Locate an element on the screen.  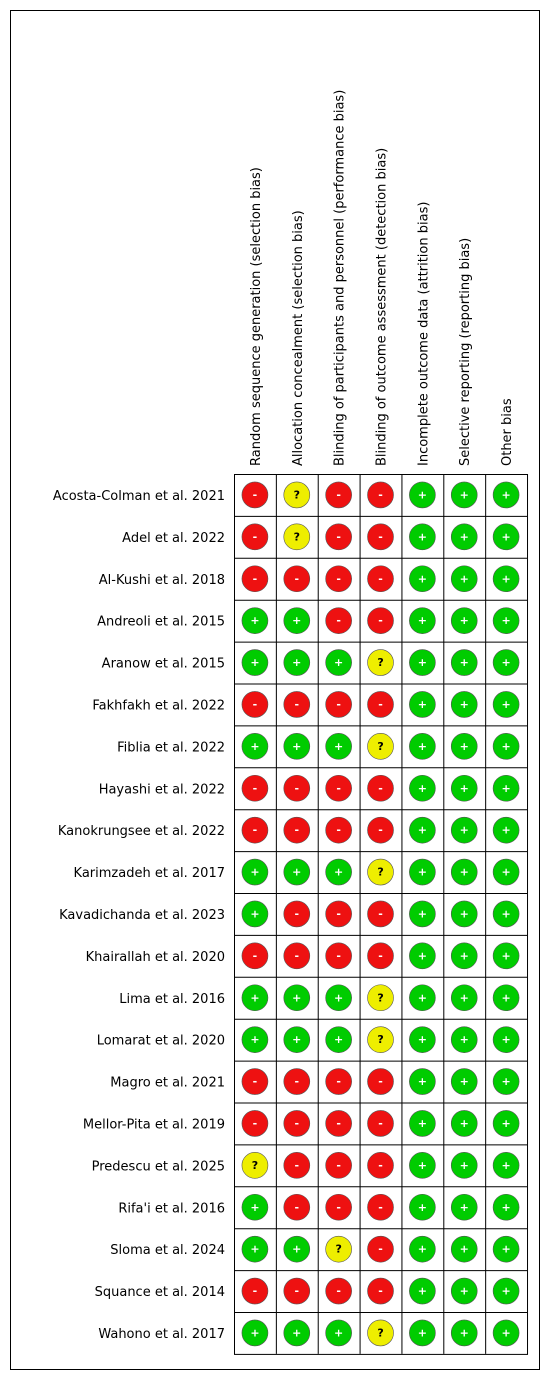
study-label: Acosta-Colman et al. 2021 is located at coordinates (139, 496).